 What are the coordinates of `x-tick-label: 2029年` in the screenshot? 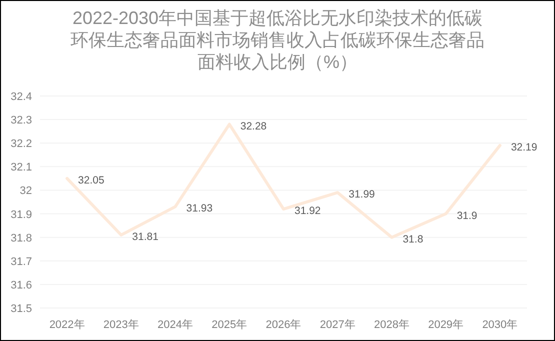 It's located at (446, 325).